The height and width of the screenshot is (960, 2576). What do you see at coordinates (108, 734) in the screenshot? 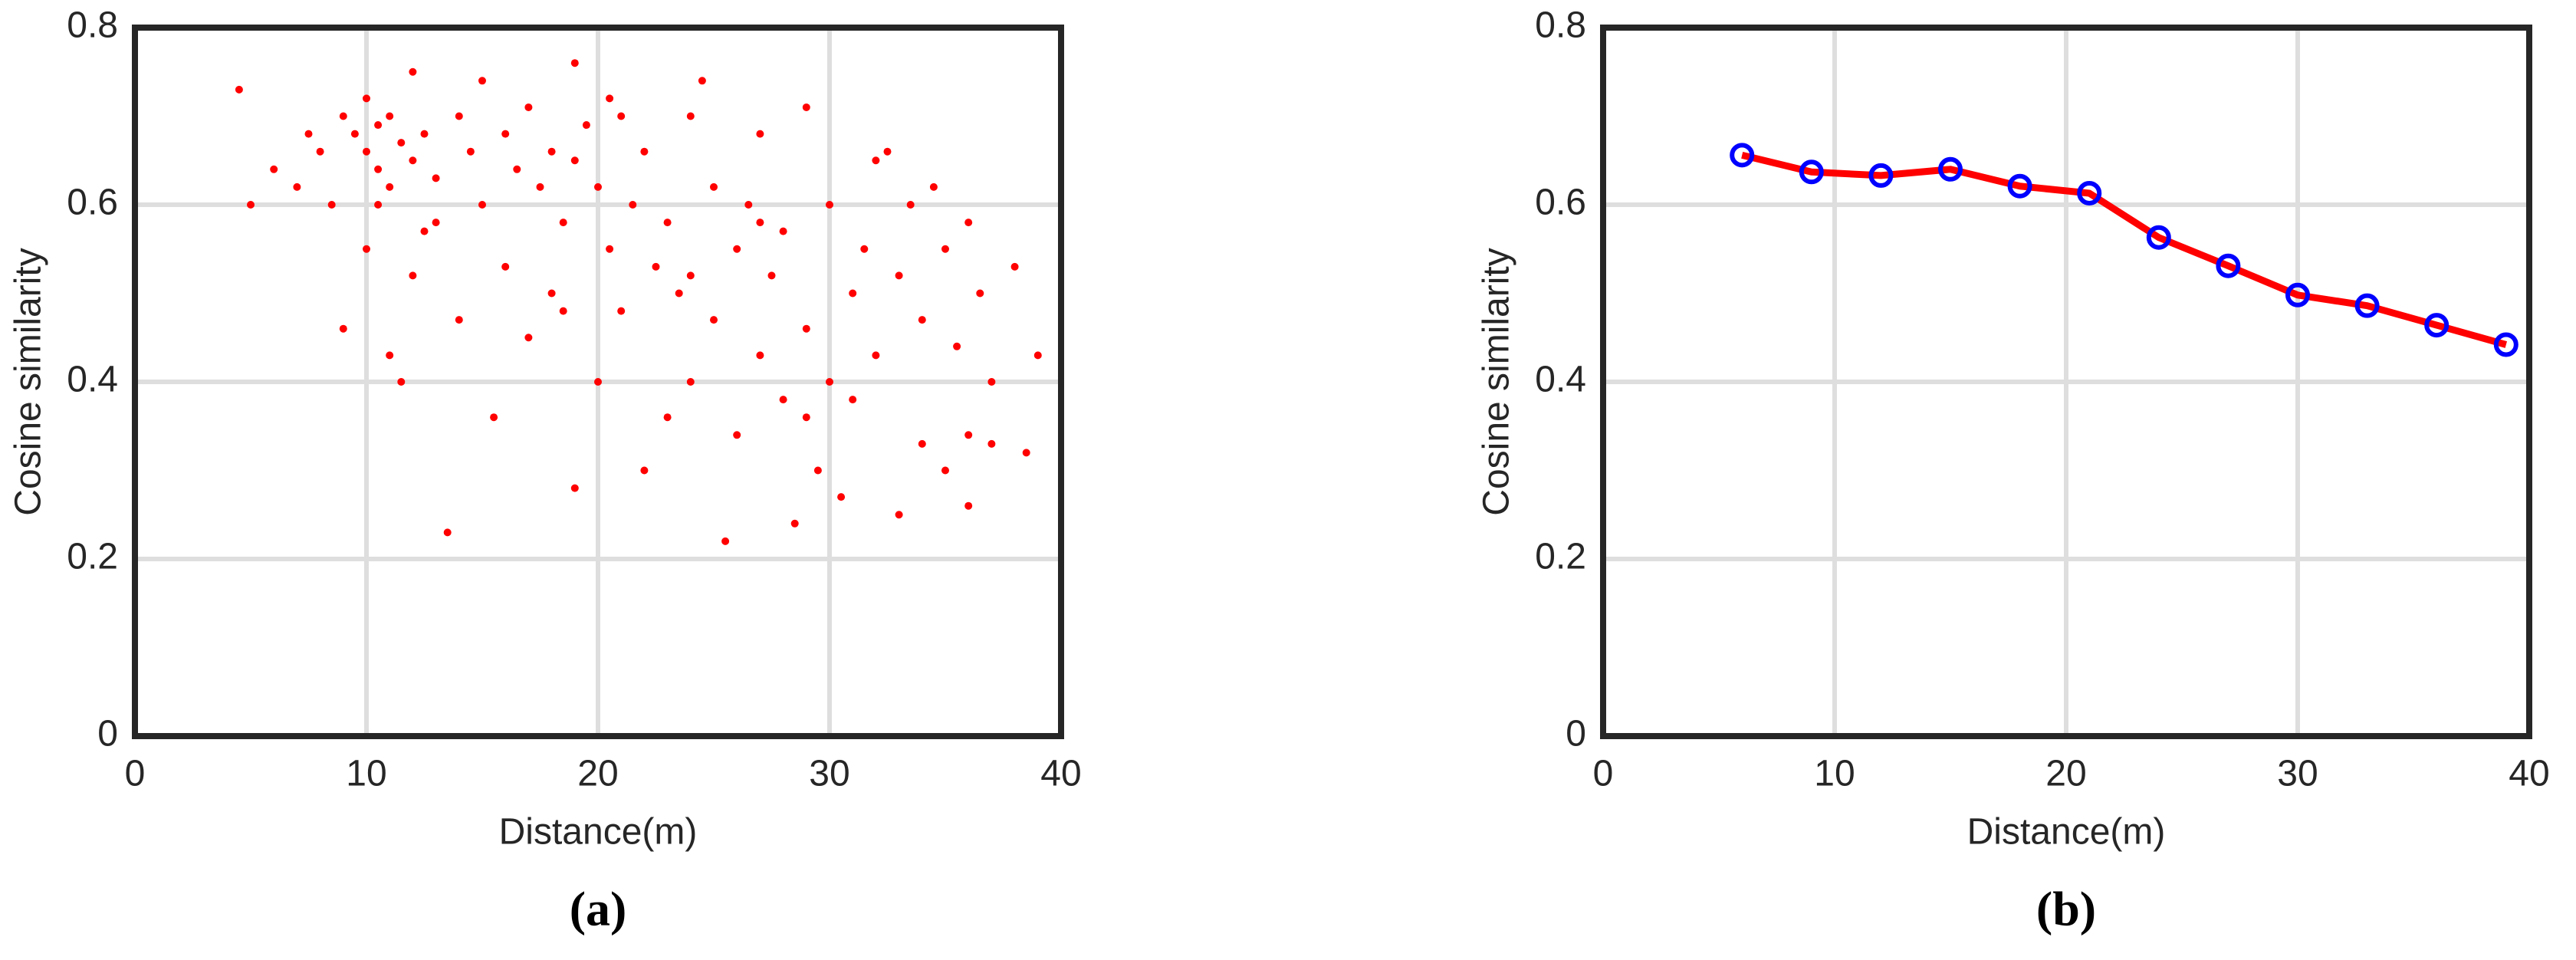
I see `y-tick-label: 0` at bounding box center [108, 734].